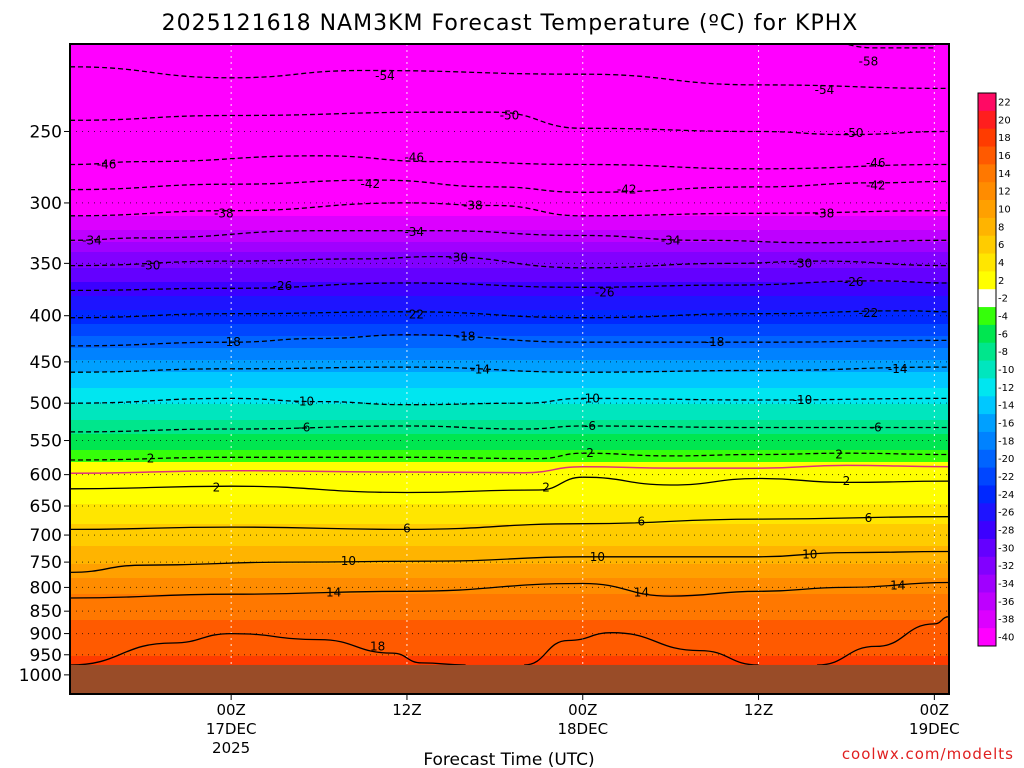 The height and width of the screenshot is (768, 1024). I want to click on x-tick-label-18-1: 12Z, so click(406, 710).